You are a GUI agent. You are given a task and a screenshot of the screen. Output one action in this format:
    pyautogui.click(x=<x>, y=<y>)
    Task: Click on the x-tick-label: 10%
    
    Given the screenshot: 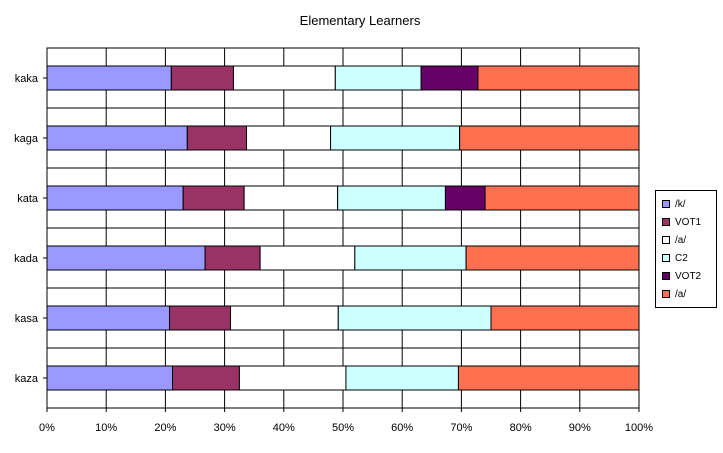 What is the action you would take?
    pyautogui.click(x=106, y=428)
    